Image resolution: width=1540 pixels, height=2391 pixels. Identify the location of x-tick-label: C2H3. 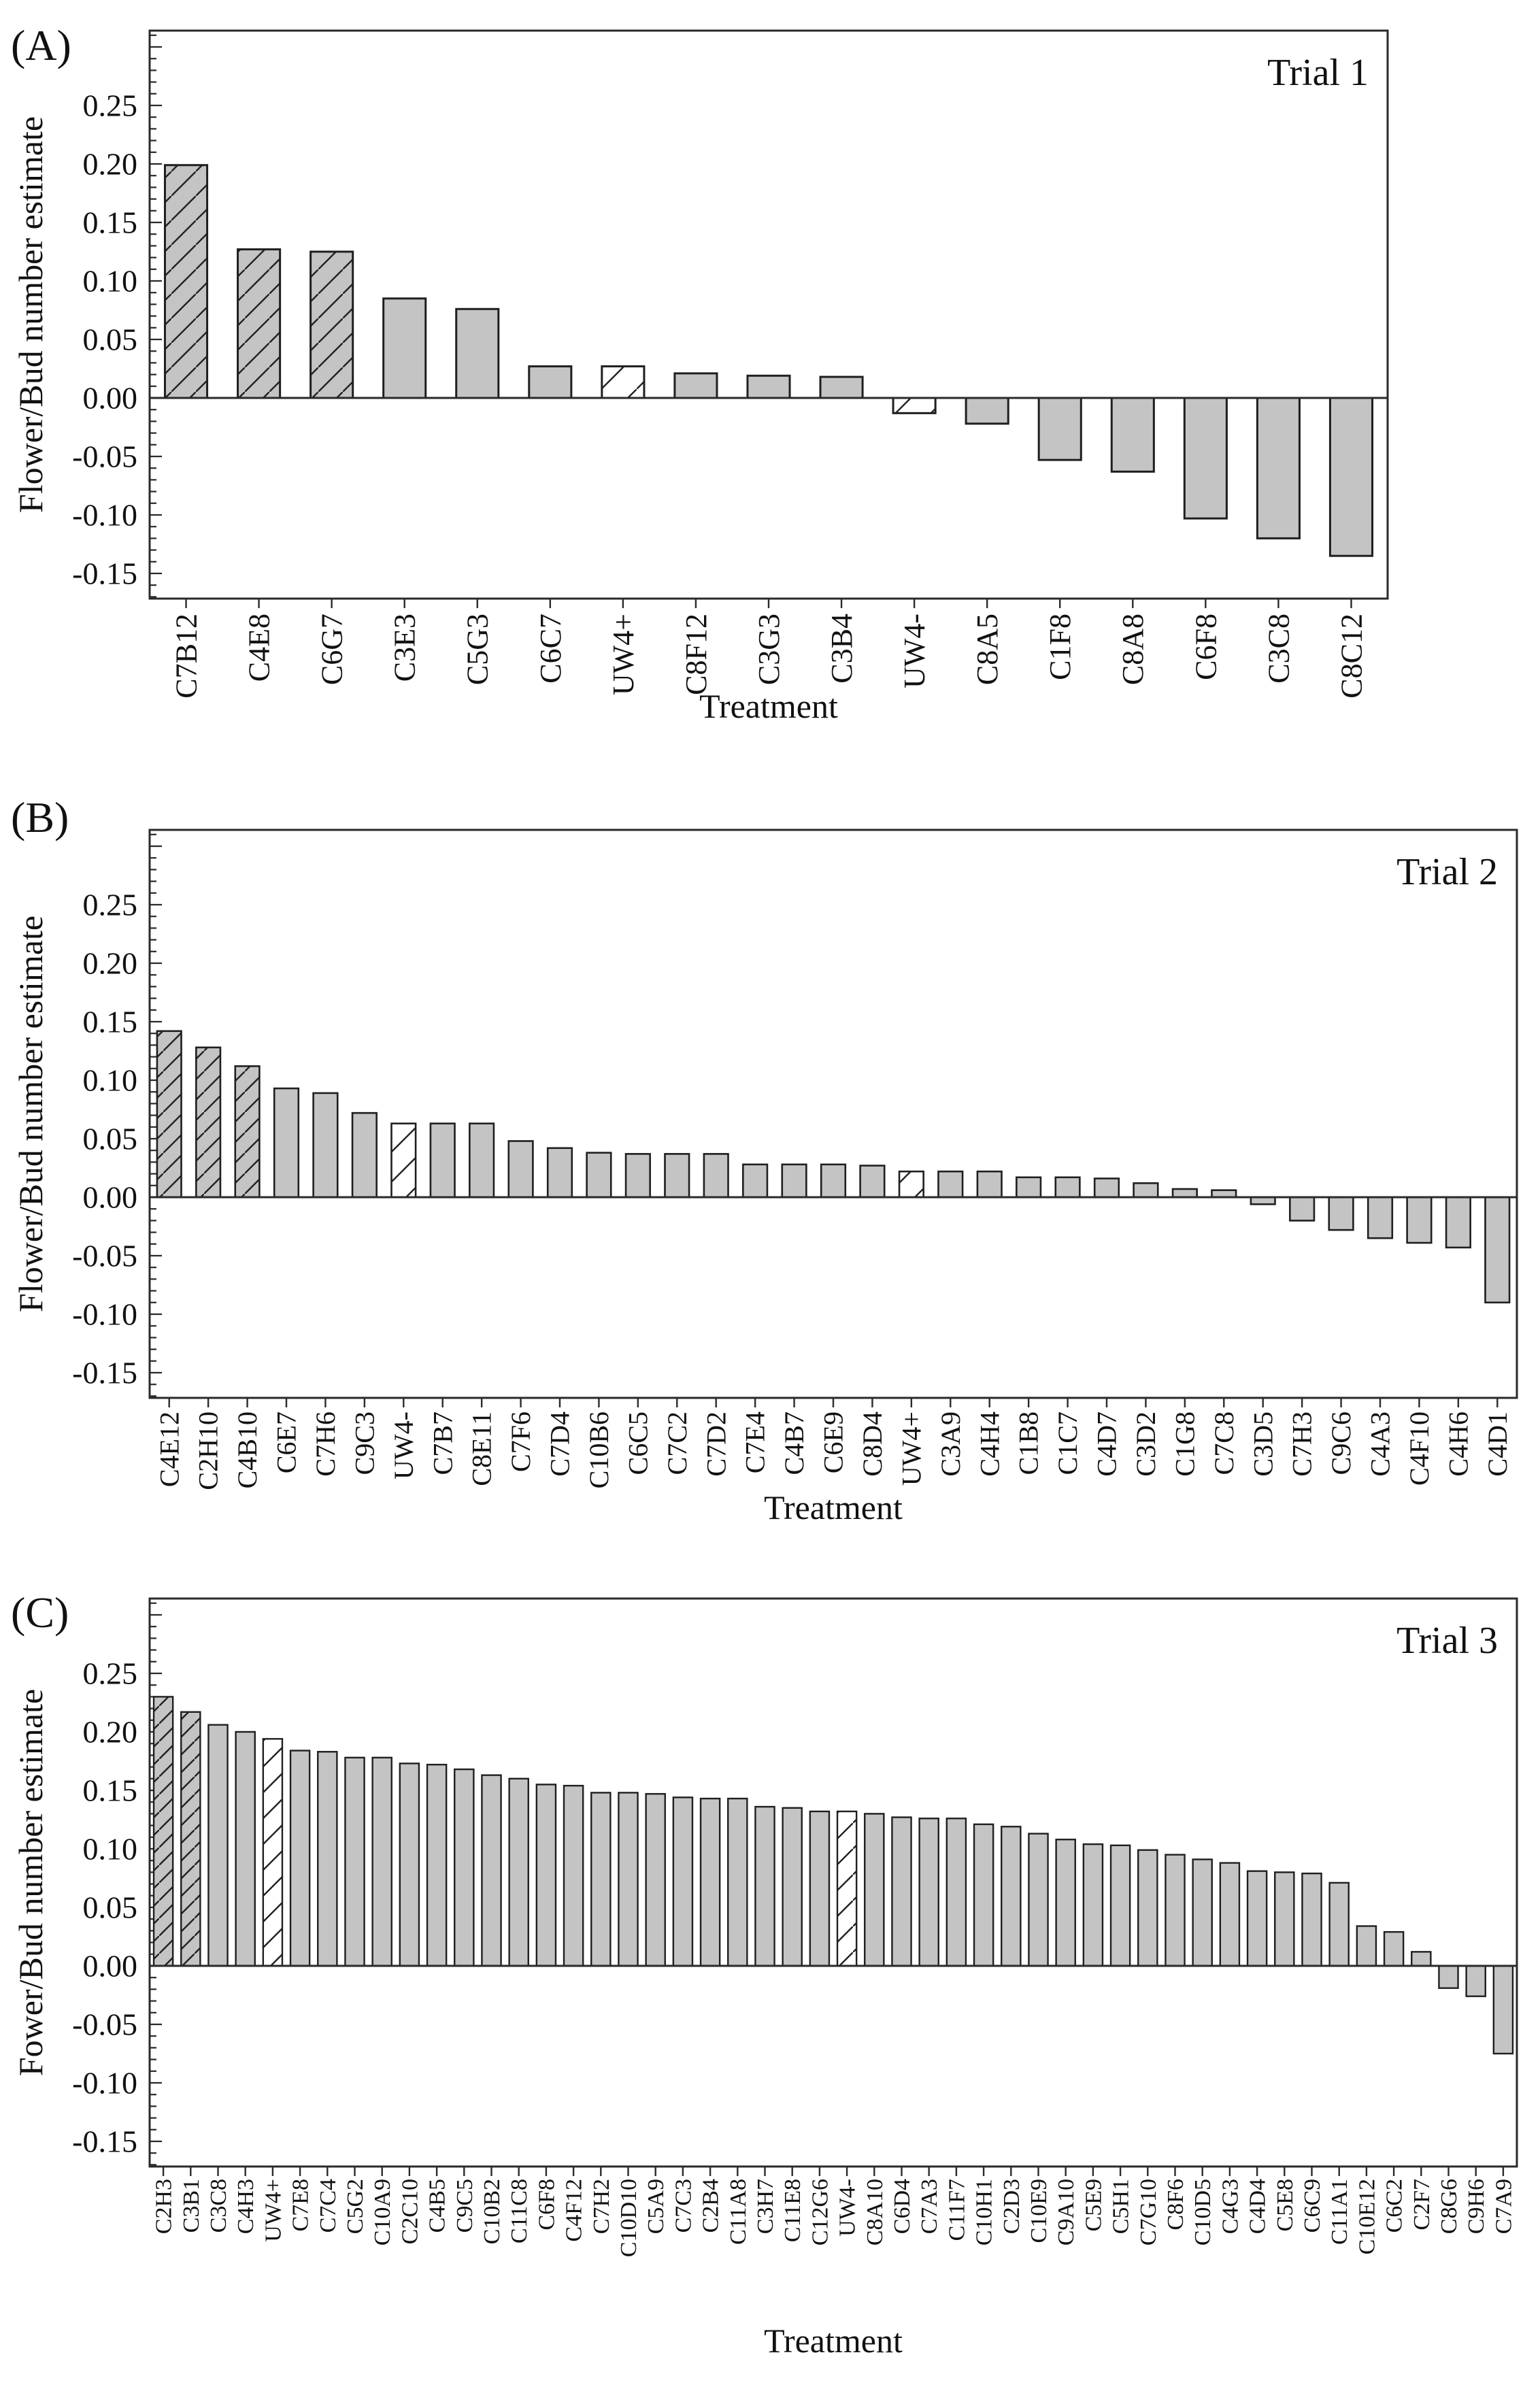
(164, 2207).